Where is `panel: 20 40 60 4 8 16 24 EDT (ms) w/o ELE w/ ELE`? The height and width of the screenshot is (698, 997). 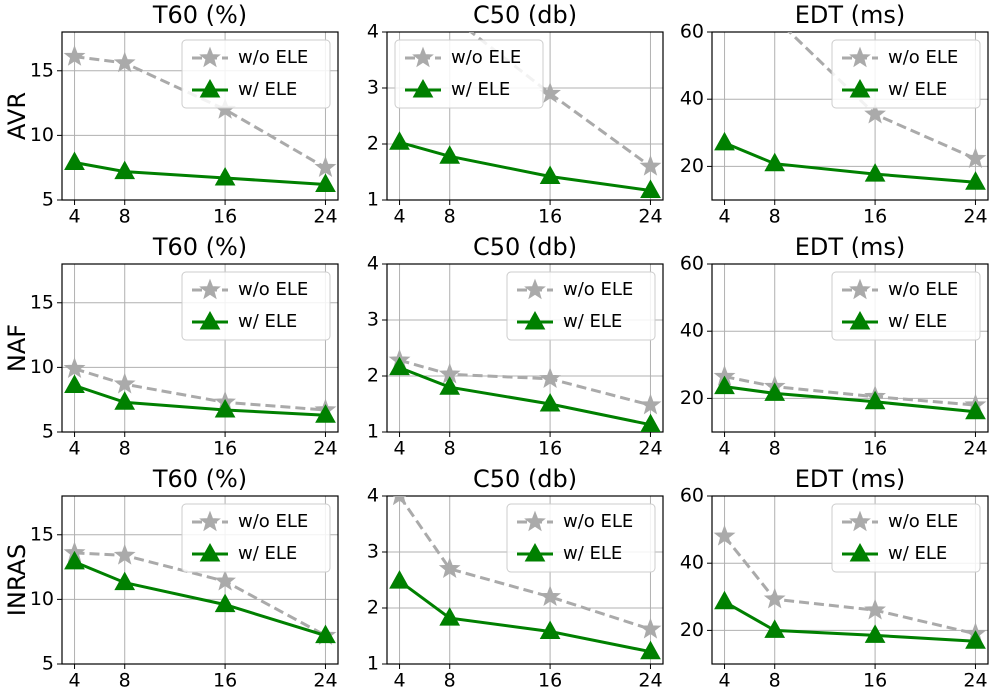 panel: 20 40 60 4 8 16 24 EDT (ms) w/o ELE w/ ELE is located at coordinates (834, 346).